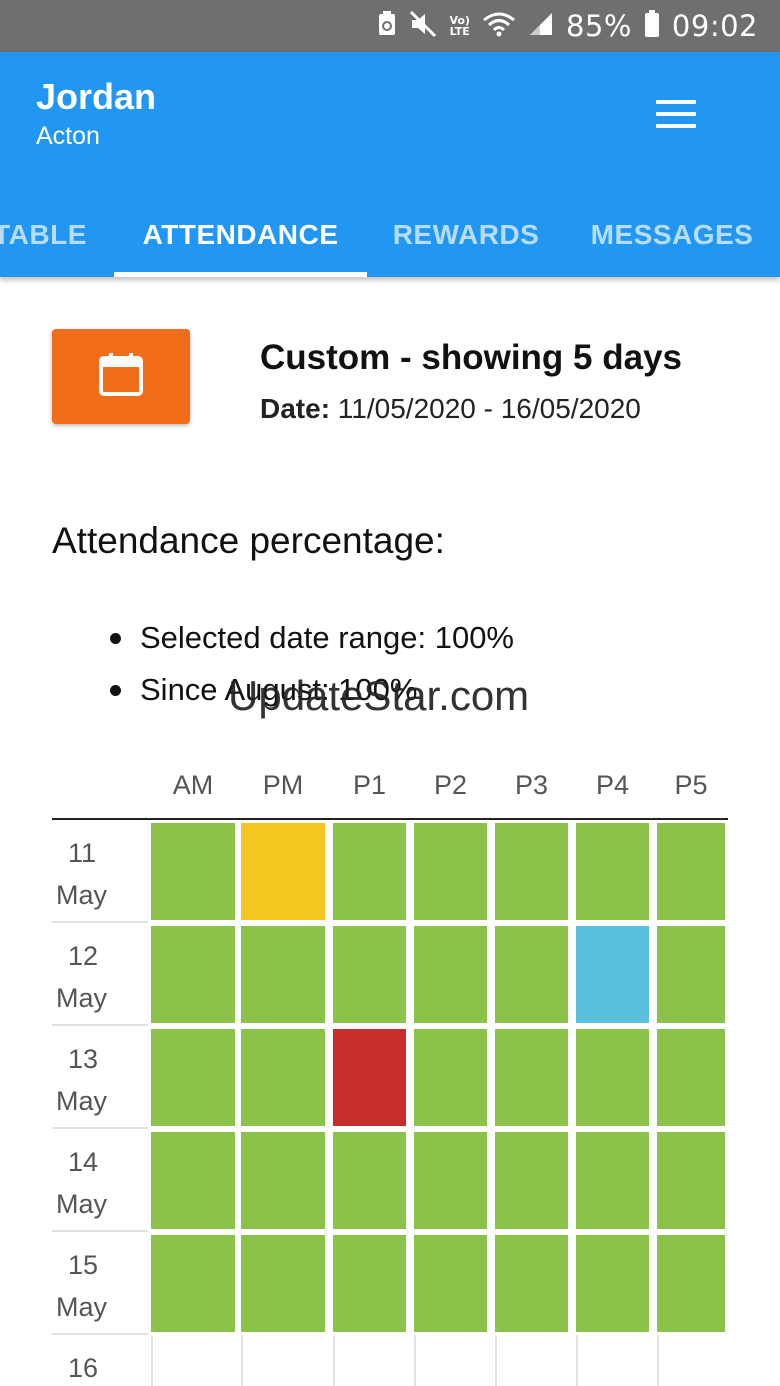 The image size is (780, 1386). What do you see at coordinates (652, 26) in the screenshot?
I see `battery-icon` at bounding box center [652, 26].